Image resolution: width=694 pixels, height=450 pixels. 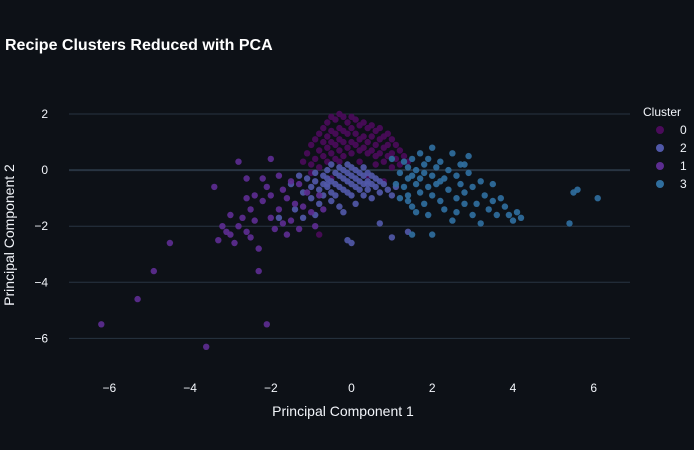 What do you see at coordinates (671, 166) in the screenshot?
I see `legend-item-cluster-1: 1` at bounding box center [671, 166].